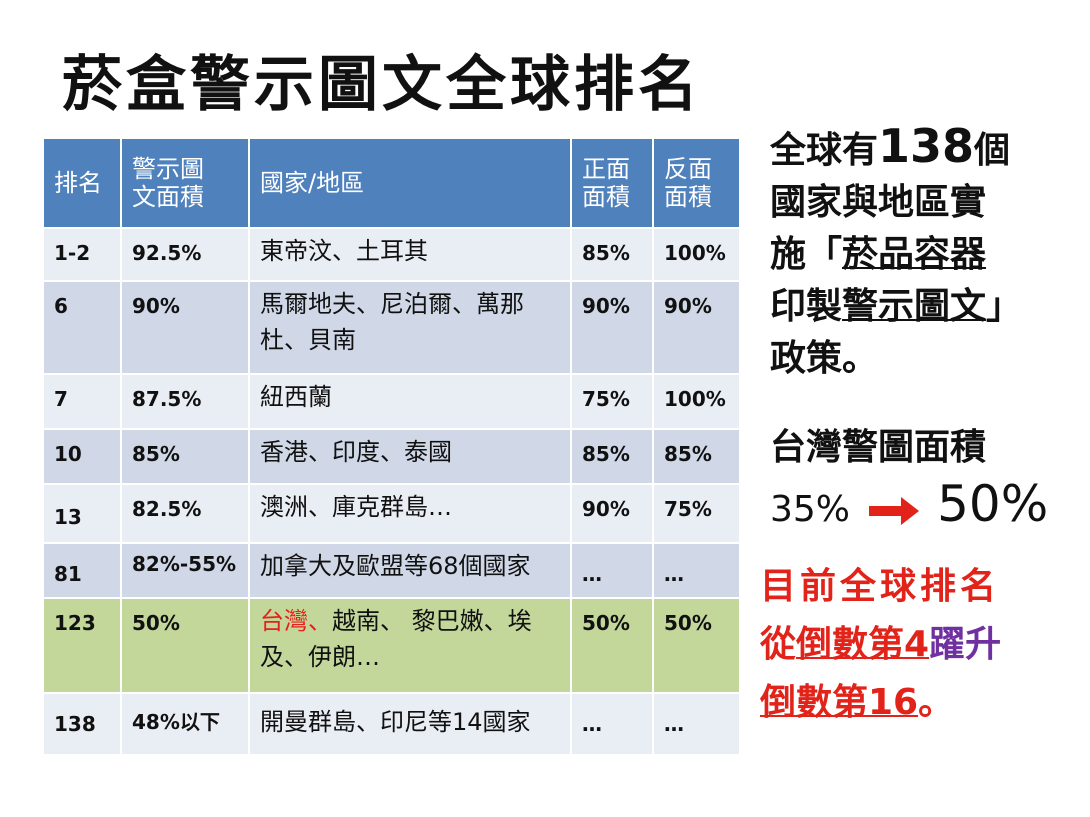 The height and width of the screenshot is (817, 1090). I want to click on policy-line-3: 施「菸品容器, so click(878, 254).